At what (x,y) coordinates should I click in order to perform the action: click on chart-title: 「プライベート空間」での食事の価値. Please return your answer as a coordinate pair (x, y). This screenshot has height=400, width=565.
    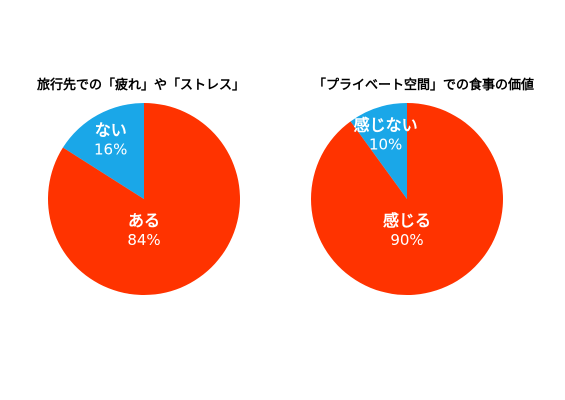
    Looking at the image, I should click on (423, 85).